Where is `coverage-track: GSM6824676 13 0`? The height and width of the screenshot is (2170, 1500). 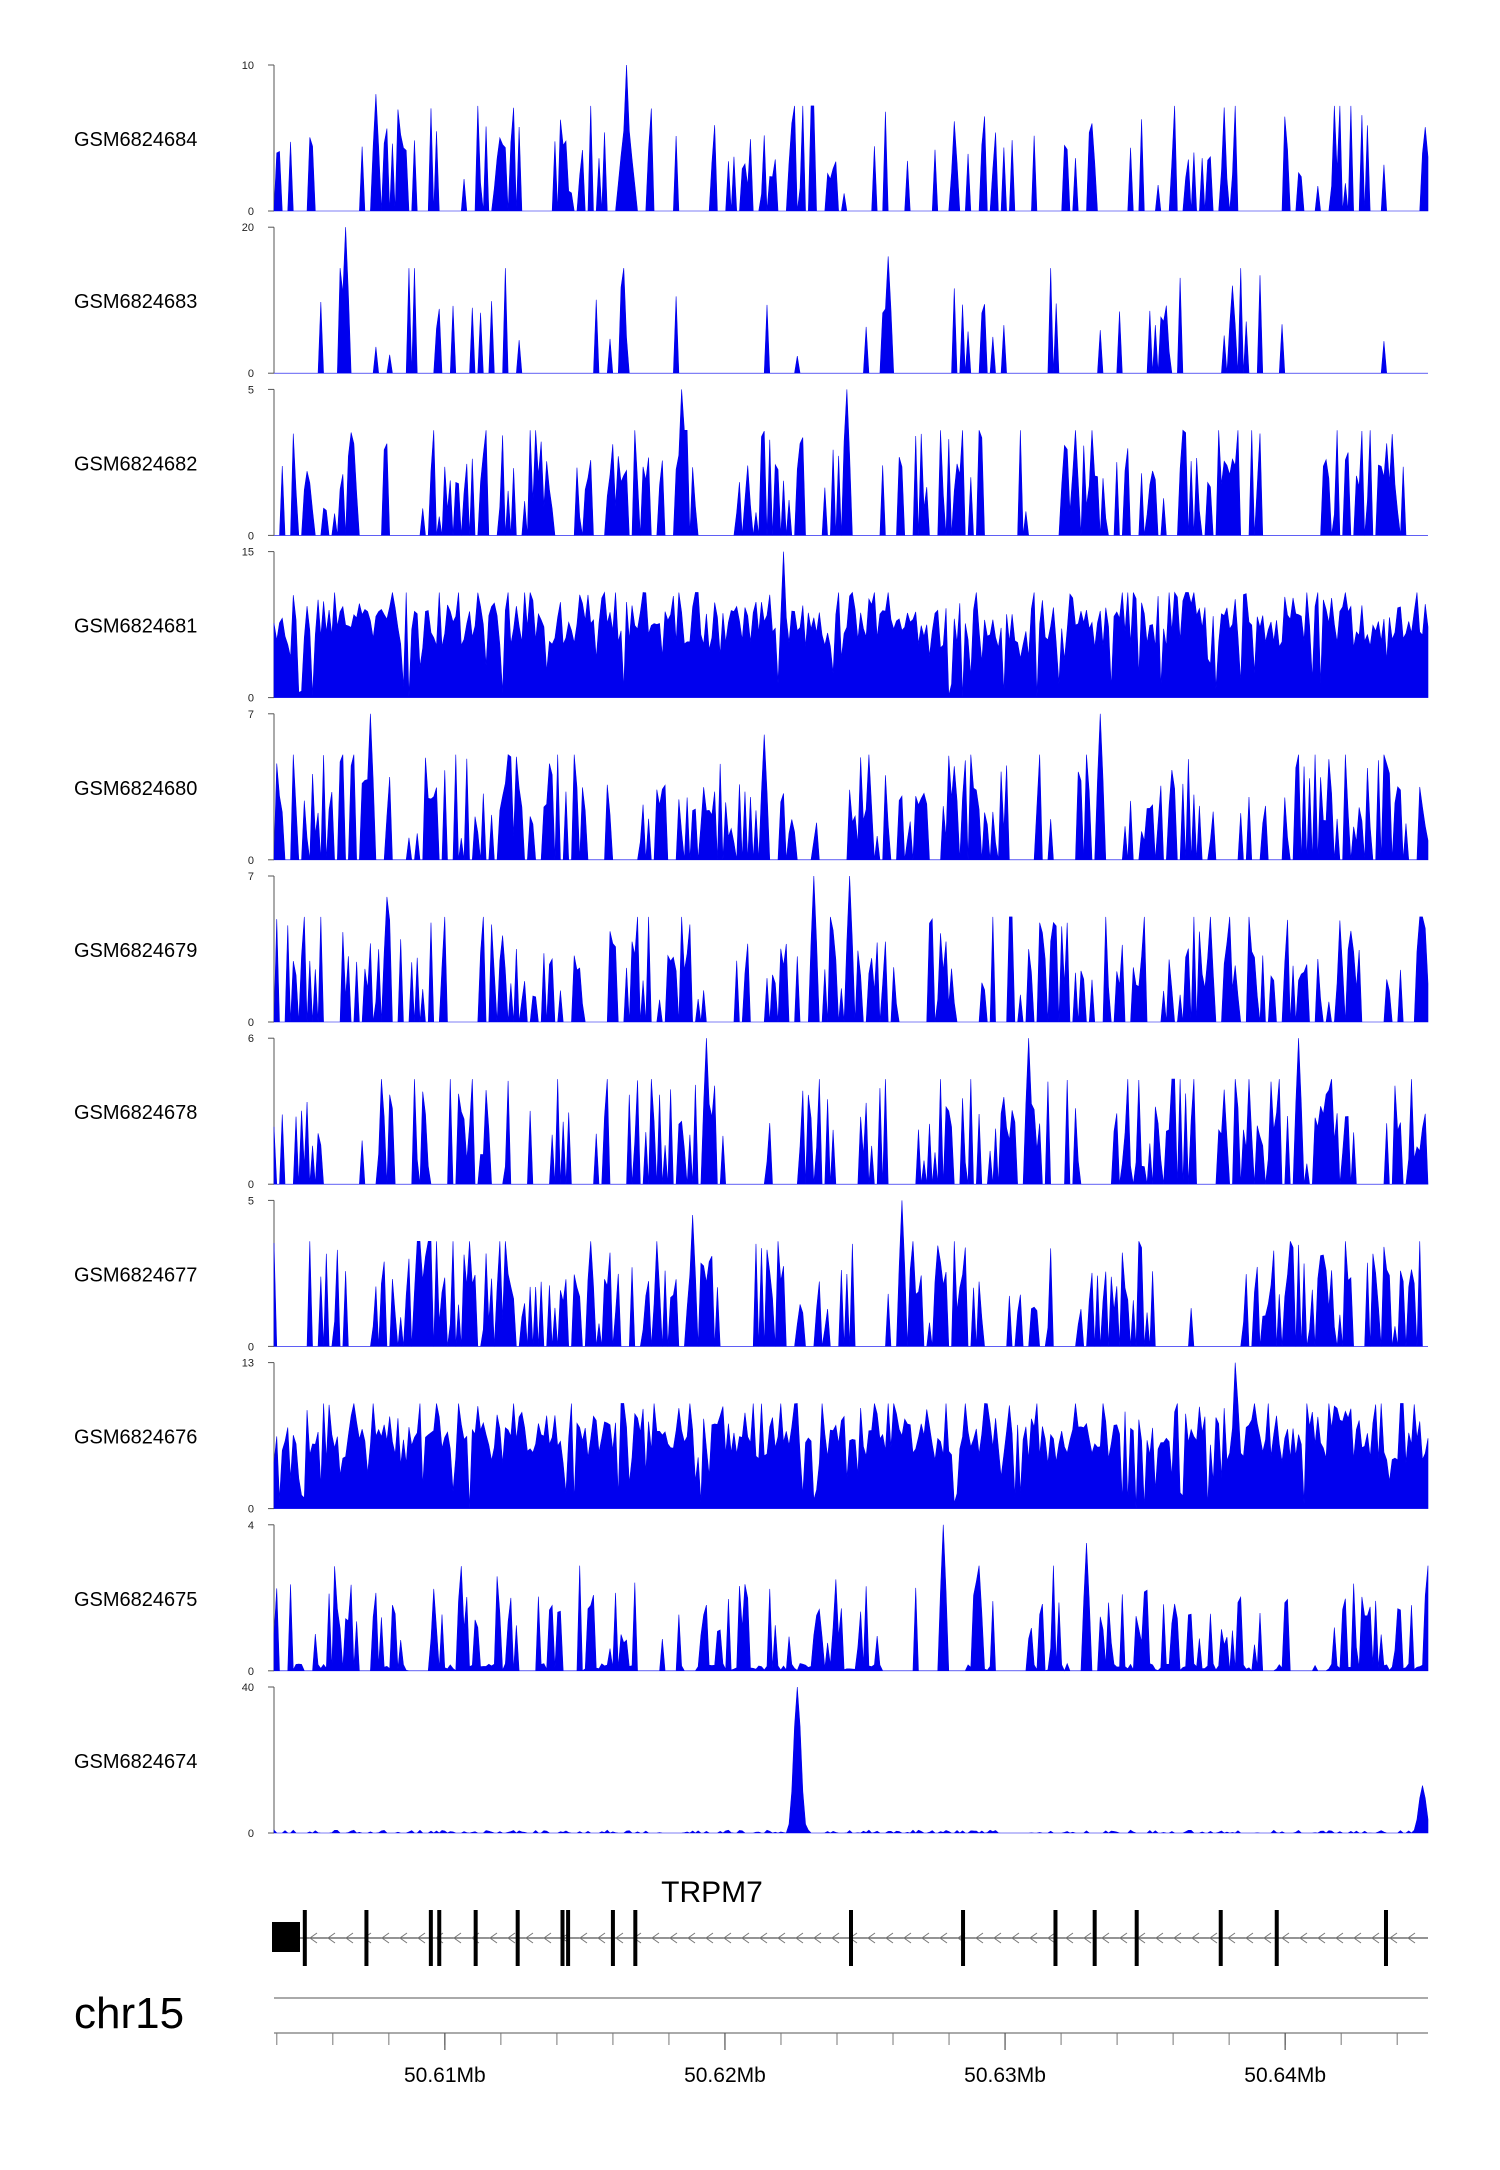 coverage-track: GSM6824676 13 0 is located at coordinates (751, 1437).